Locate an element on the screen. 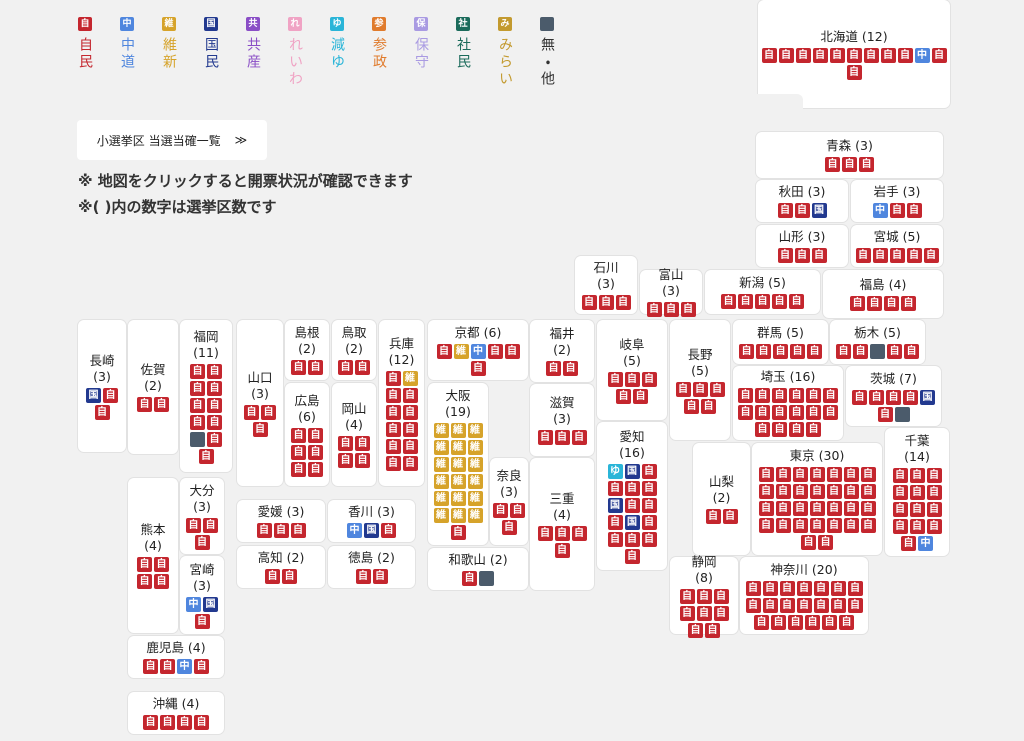 The image size is (1024, 741). prefecture-tile: 岩手 (3) 中自自 is located at coordinates (897, 201).